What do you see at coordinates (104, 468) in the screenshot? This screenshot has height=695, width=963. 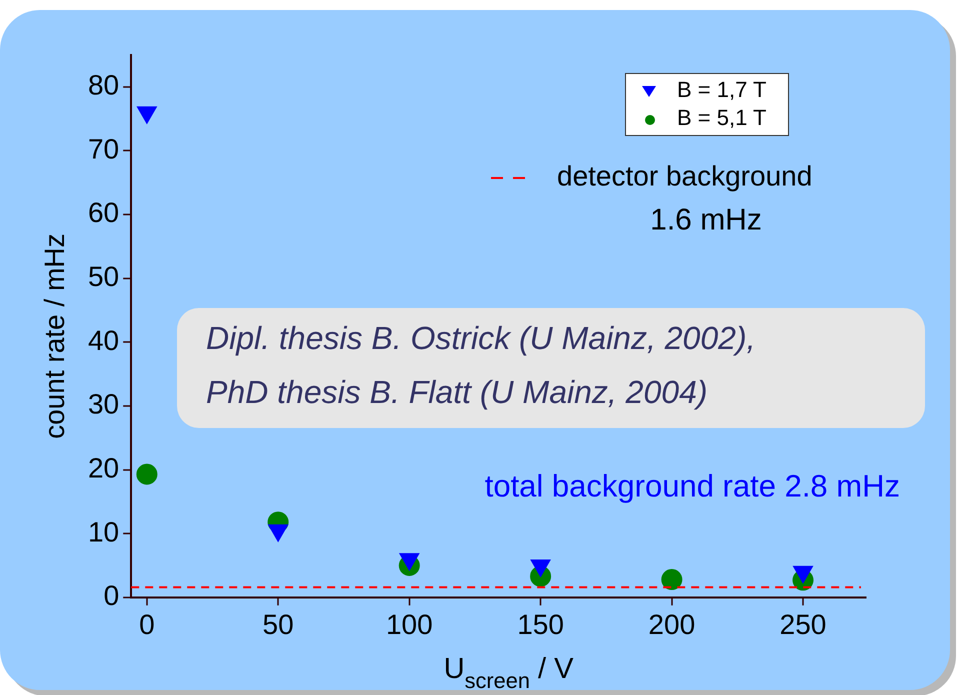 I see `y-tick-label: 20` at bounding box center [104, 468].